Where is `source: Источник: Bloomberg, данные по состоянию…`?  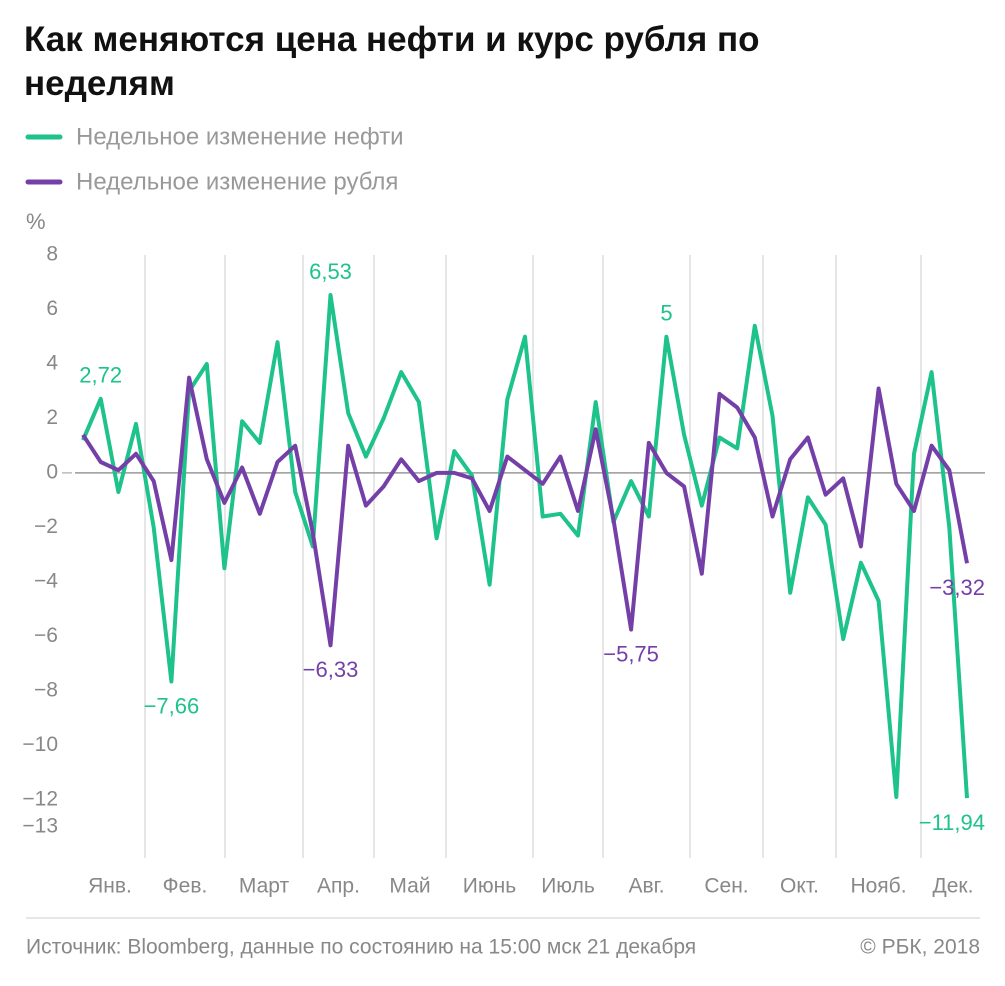 source: Источник: Bloomberg, данные по состоянию… is located at coordinates (361, 947).